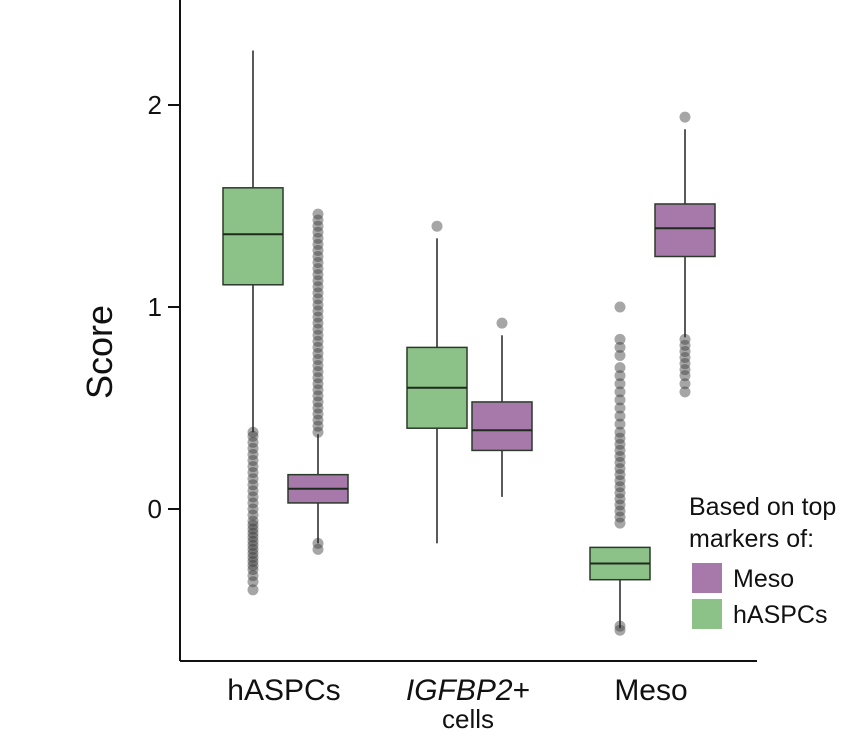  Describe the element at coordinates (763, 579) in the screenshot. I see `legend-label: Meso` at that location.